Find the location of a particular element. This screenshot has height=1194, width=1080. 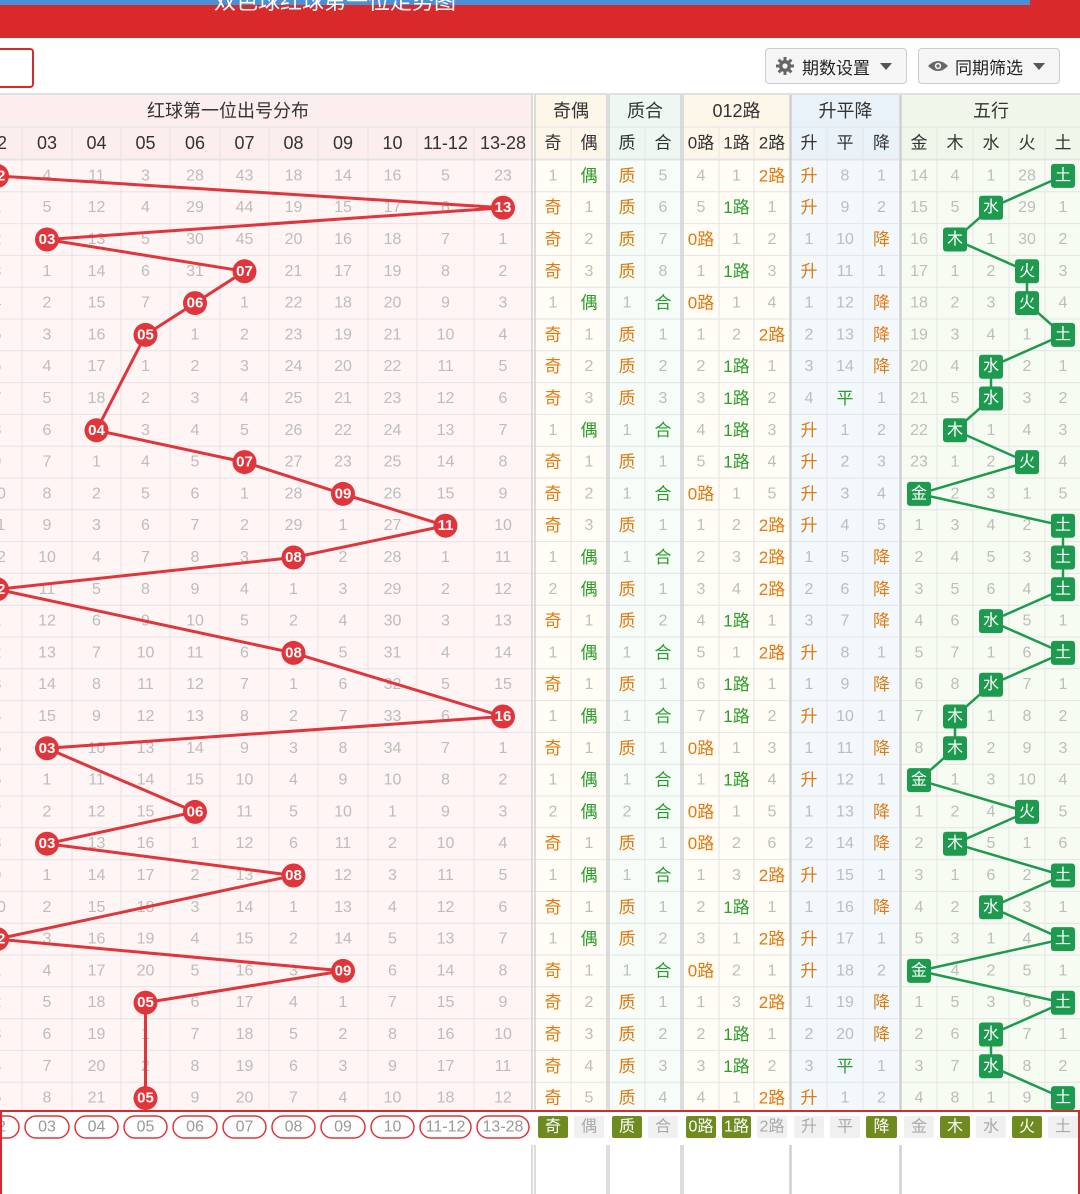

selector-option-prime: 质 is located at coordinates (627, 1127).